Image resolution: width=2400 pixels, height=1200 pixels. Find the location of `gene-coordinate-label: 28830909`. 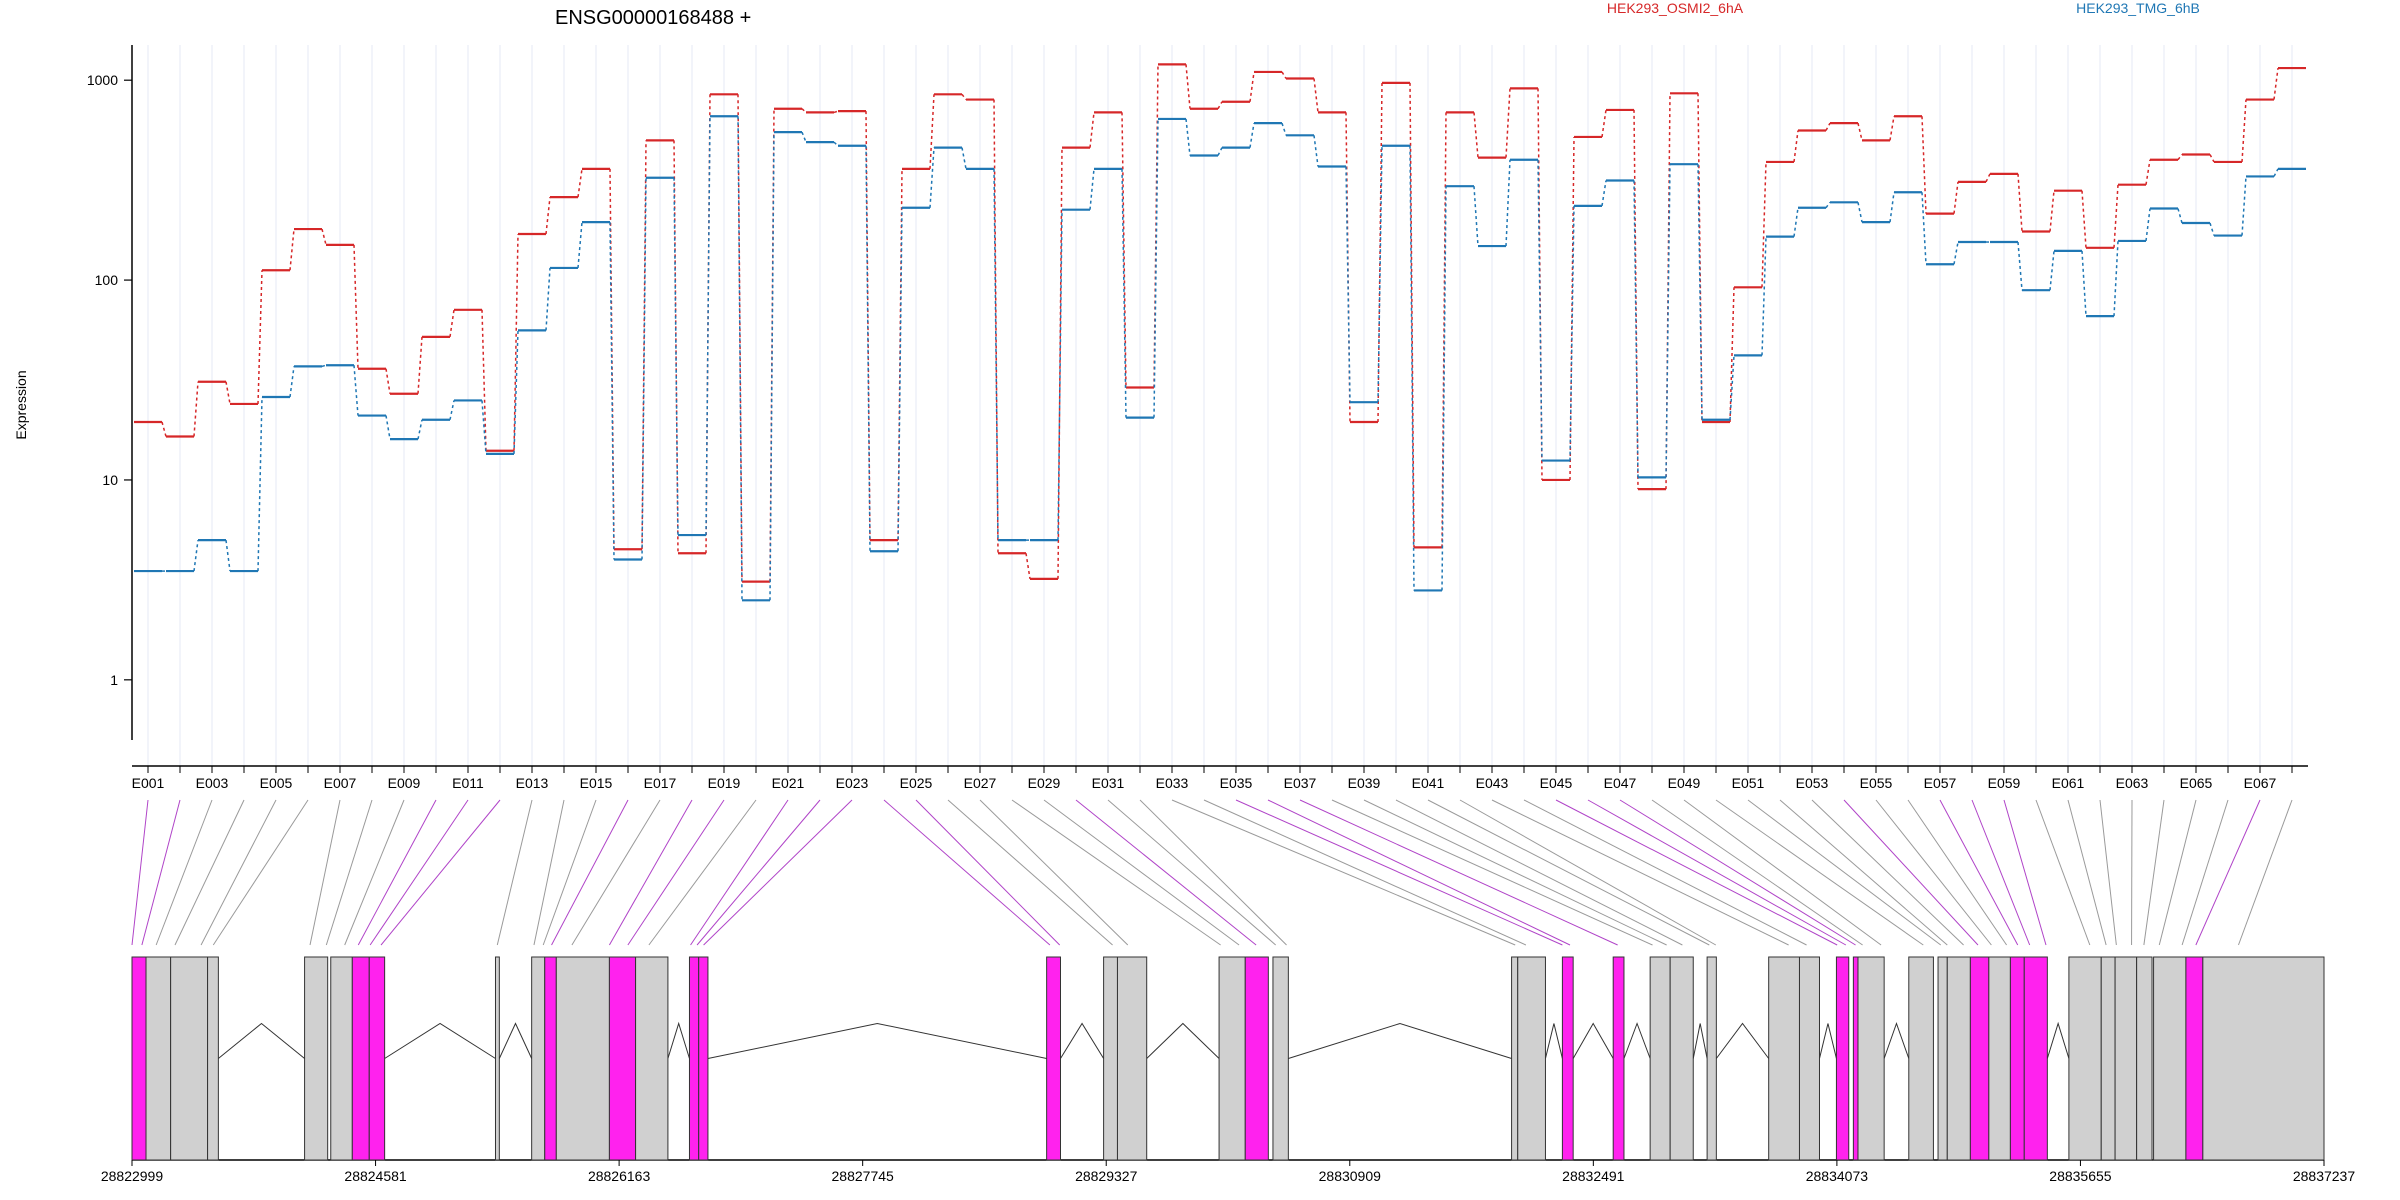

gene-coordinate-label: 28830909 is located at coordinates (1350, 1176).